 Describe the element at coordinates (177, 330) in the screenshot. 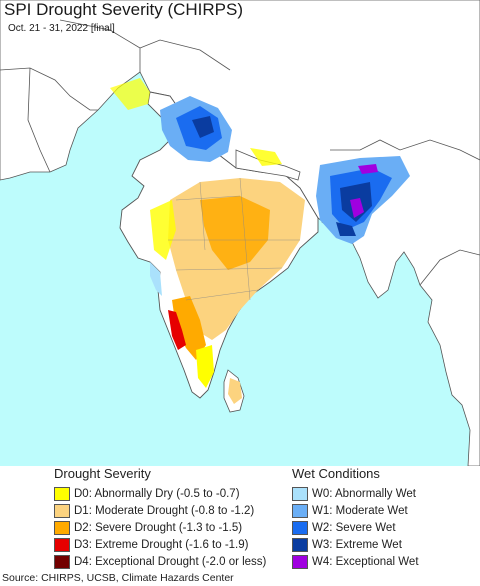

I see `drought-d3-region` at that location.